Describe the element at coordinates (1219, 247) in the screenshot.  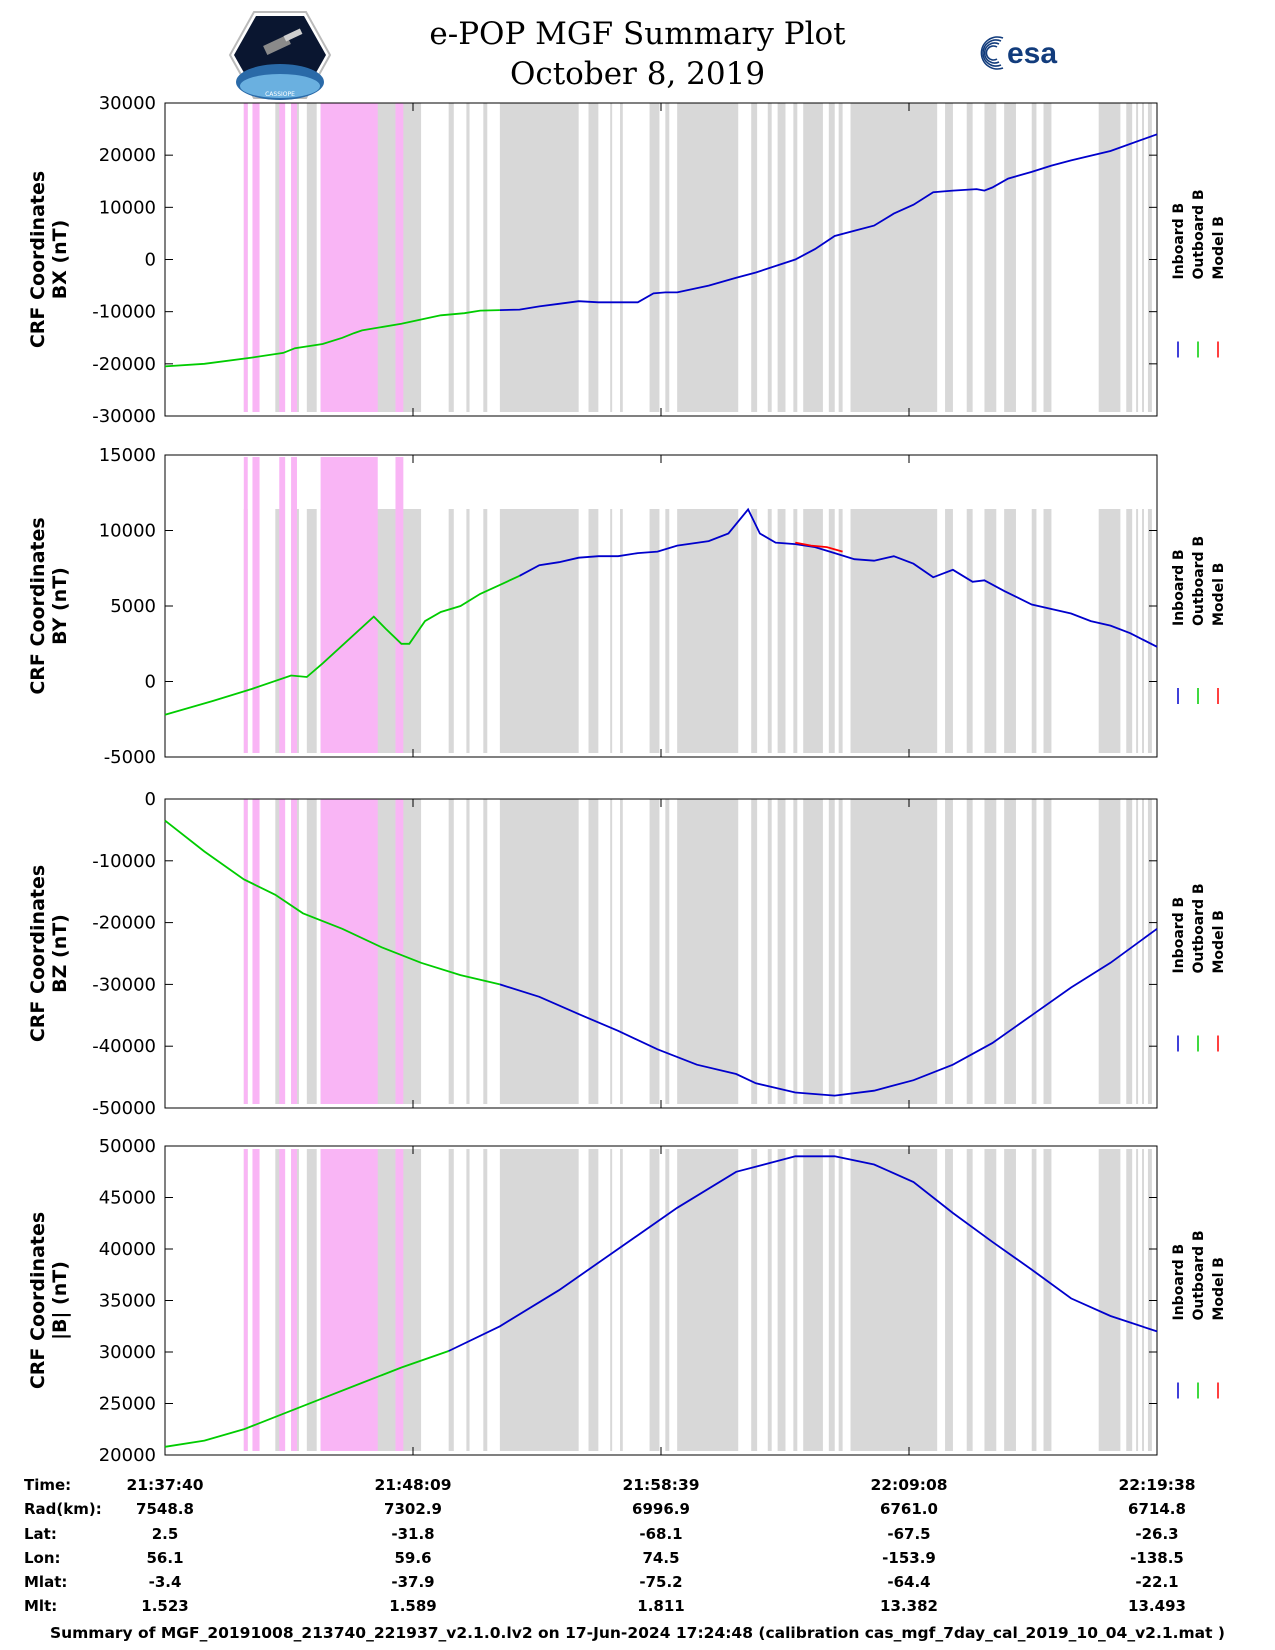
I see `legend-label-model: Model B` at that location.